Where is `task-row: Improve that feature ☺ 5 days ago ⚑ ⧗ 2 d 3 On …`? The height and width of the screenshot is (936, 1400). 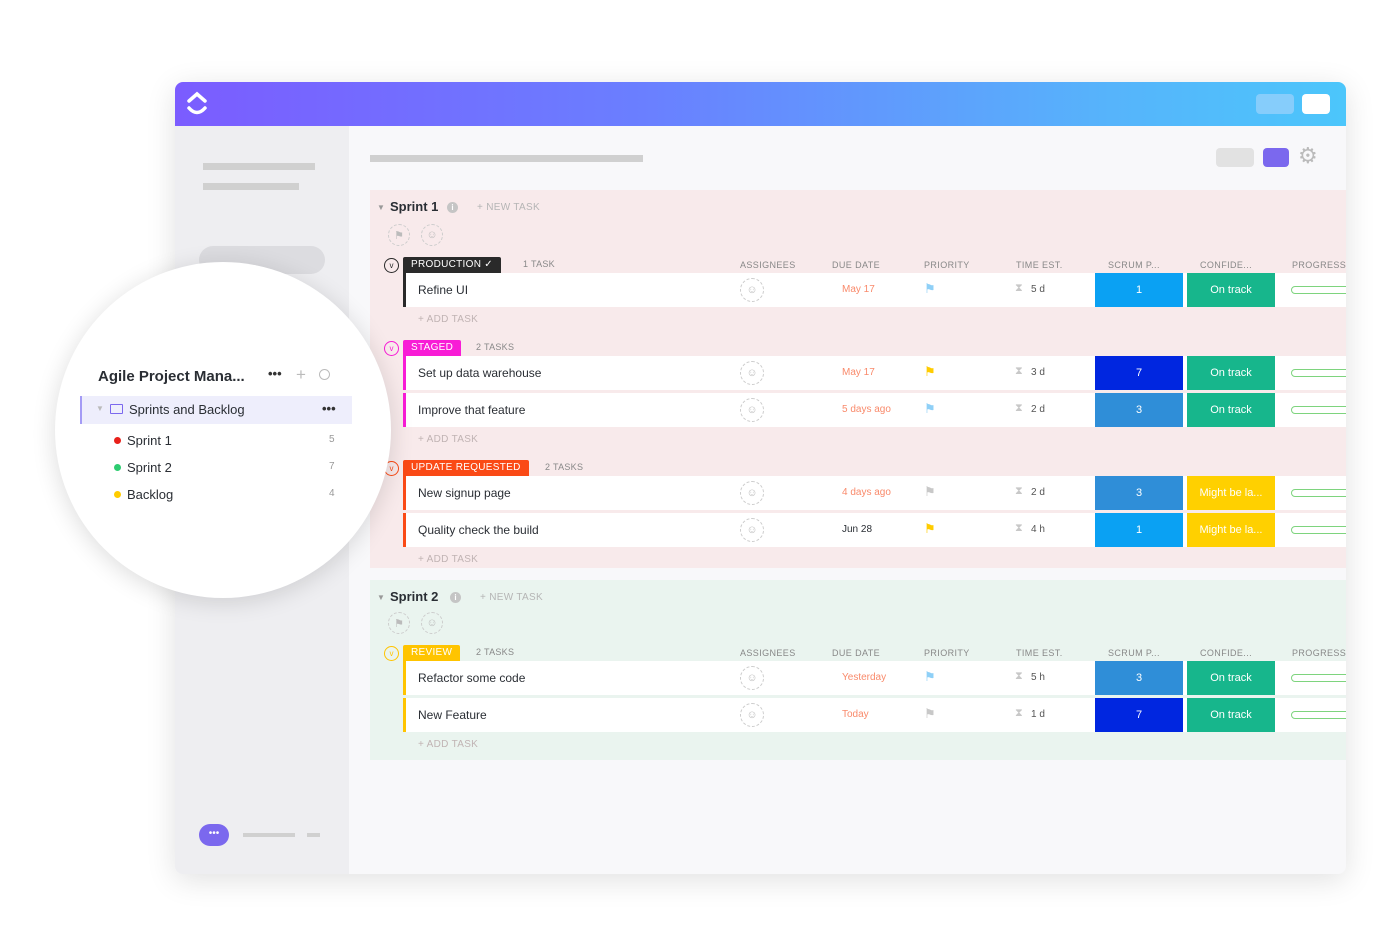 task-row: Improve that feature ☺ 5 days ago ⚑ ⧗ 2 d 3 On … is located at coordinates (874, 410).